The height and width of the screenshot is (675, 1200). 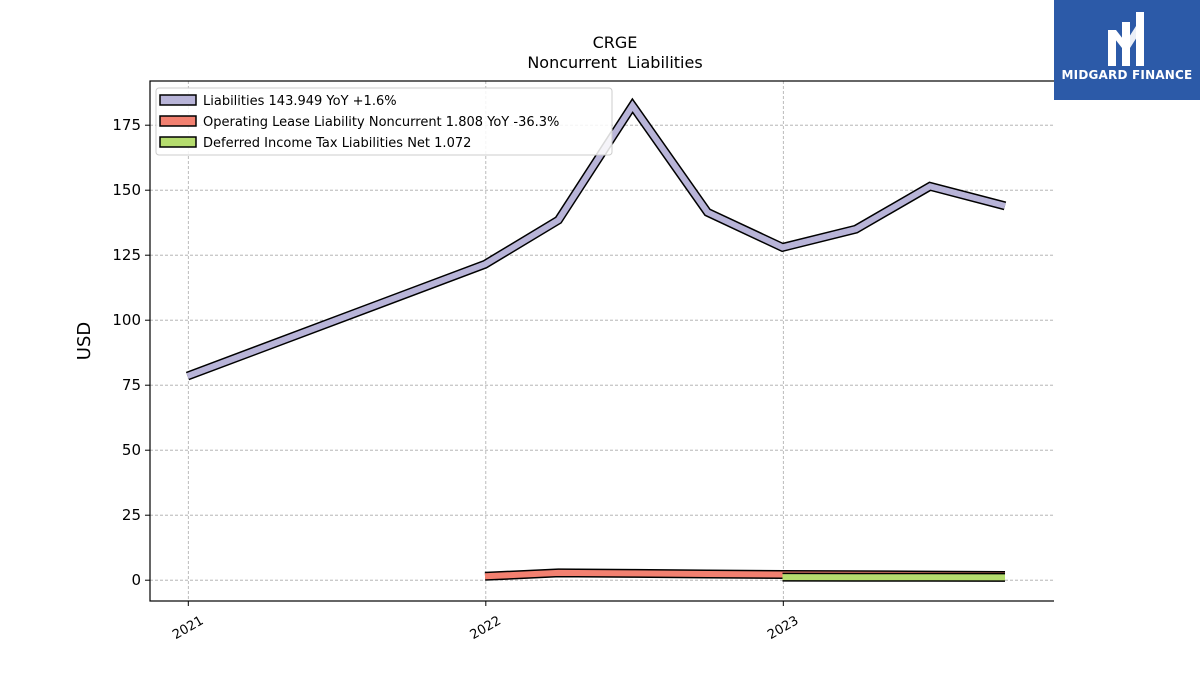 What do you see at coordinates (126, 320) in the screenshot?
I see `y-tick-label: 100` at bounding box center [126, 320].